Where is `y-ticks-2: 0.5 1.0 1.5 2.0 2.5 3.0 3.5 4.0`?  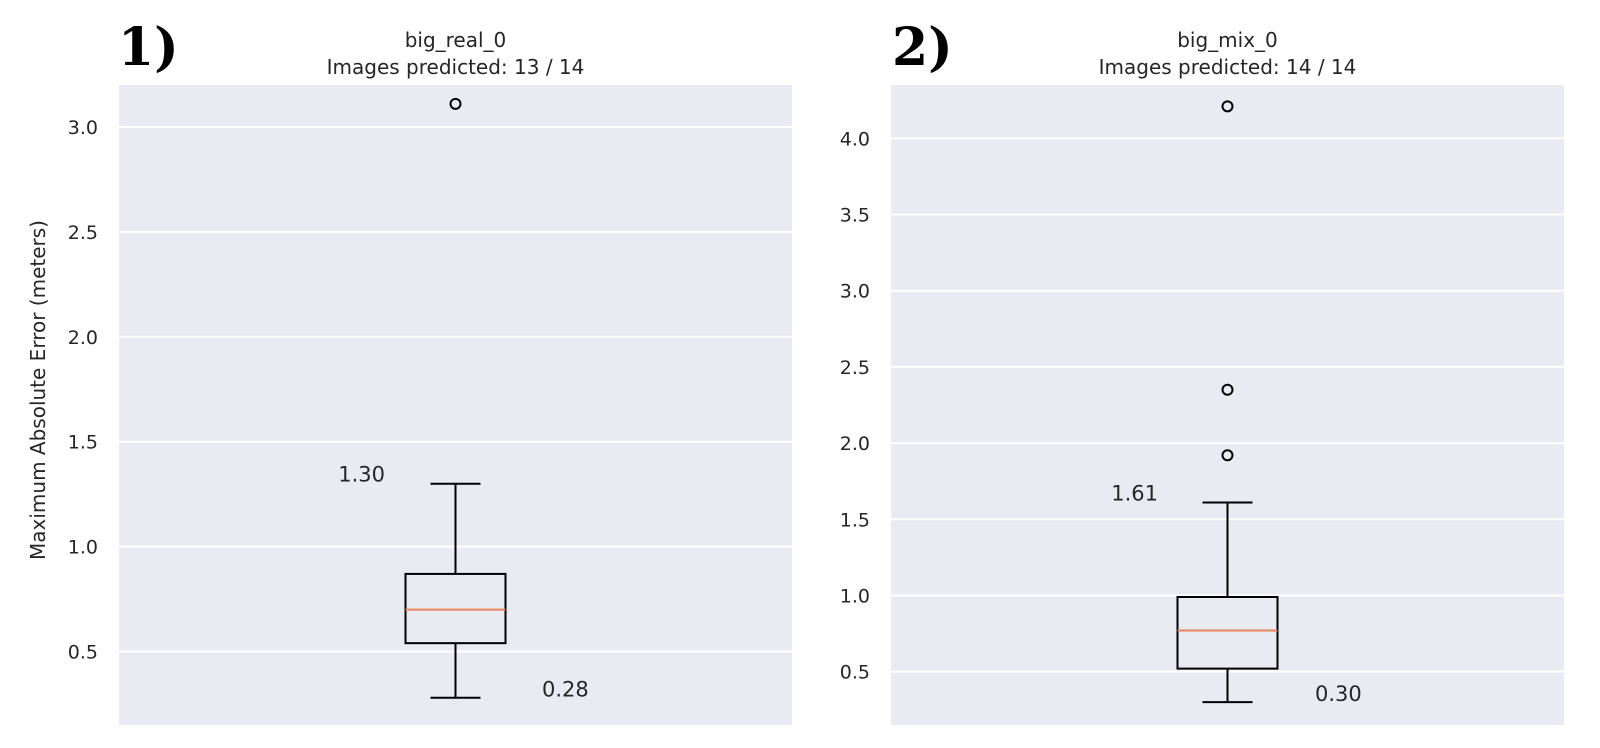
y-ticks-2: 0.5 1.0 1.5 2.0 2.5 3.0 3.5 4.0 is located at coordinates (855, 405).